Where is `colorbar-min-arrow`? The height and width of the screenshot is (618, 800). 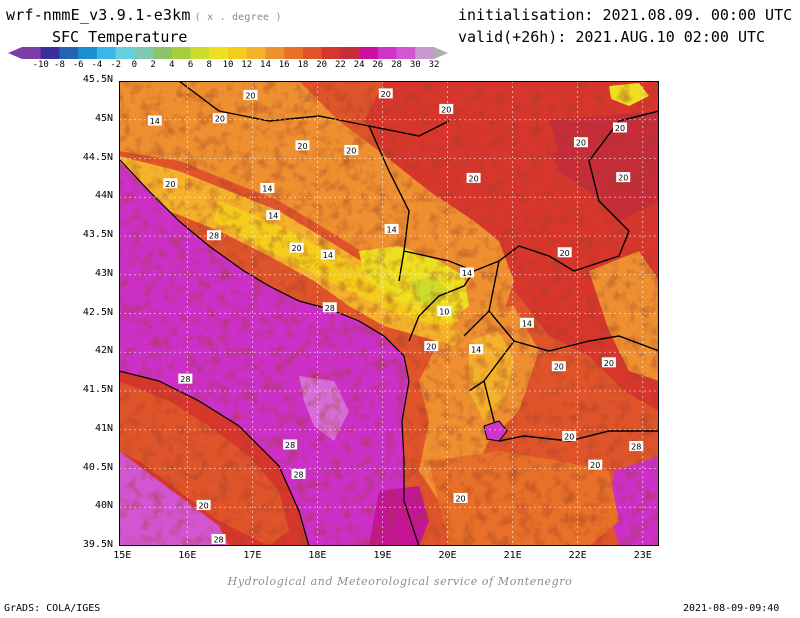 colorbar-min-arrow is located at coordinates (15, 53).